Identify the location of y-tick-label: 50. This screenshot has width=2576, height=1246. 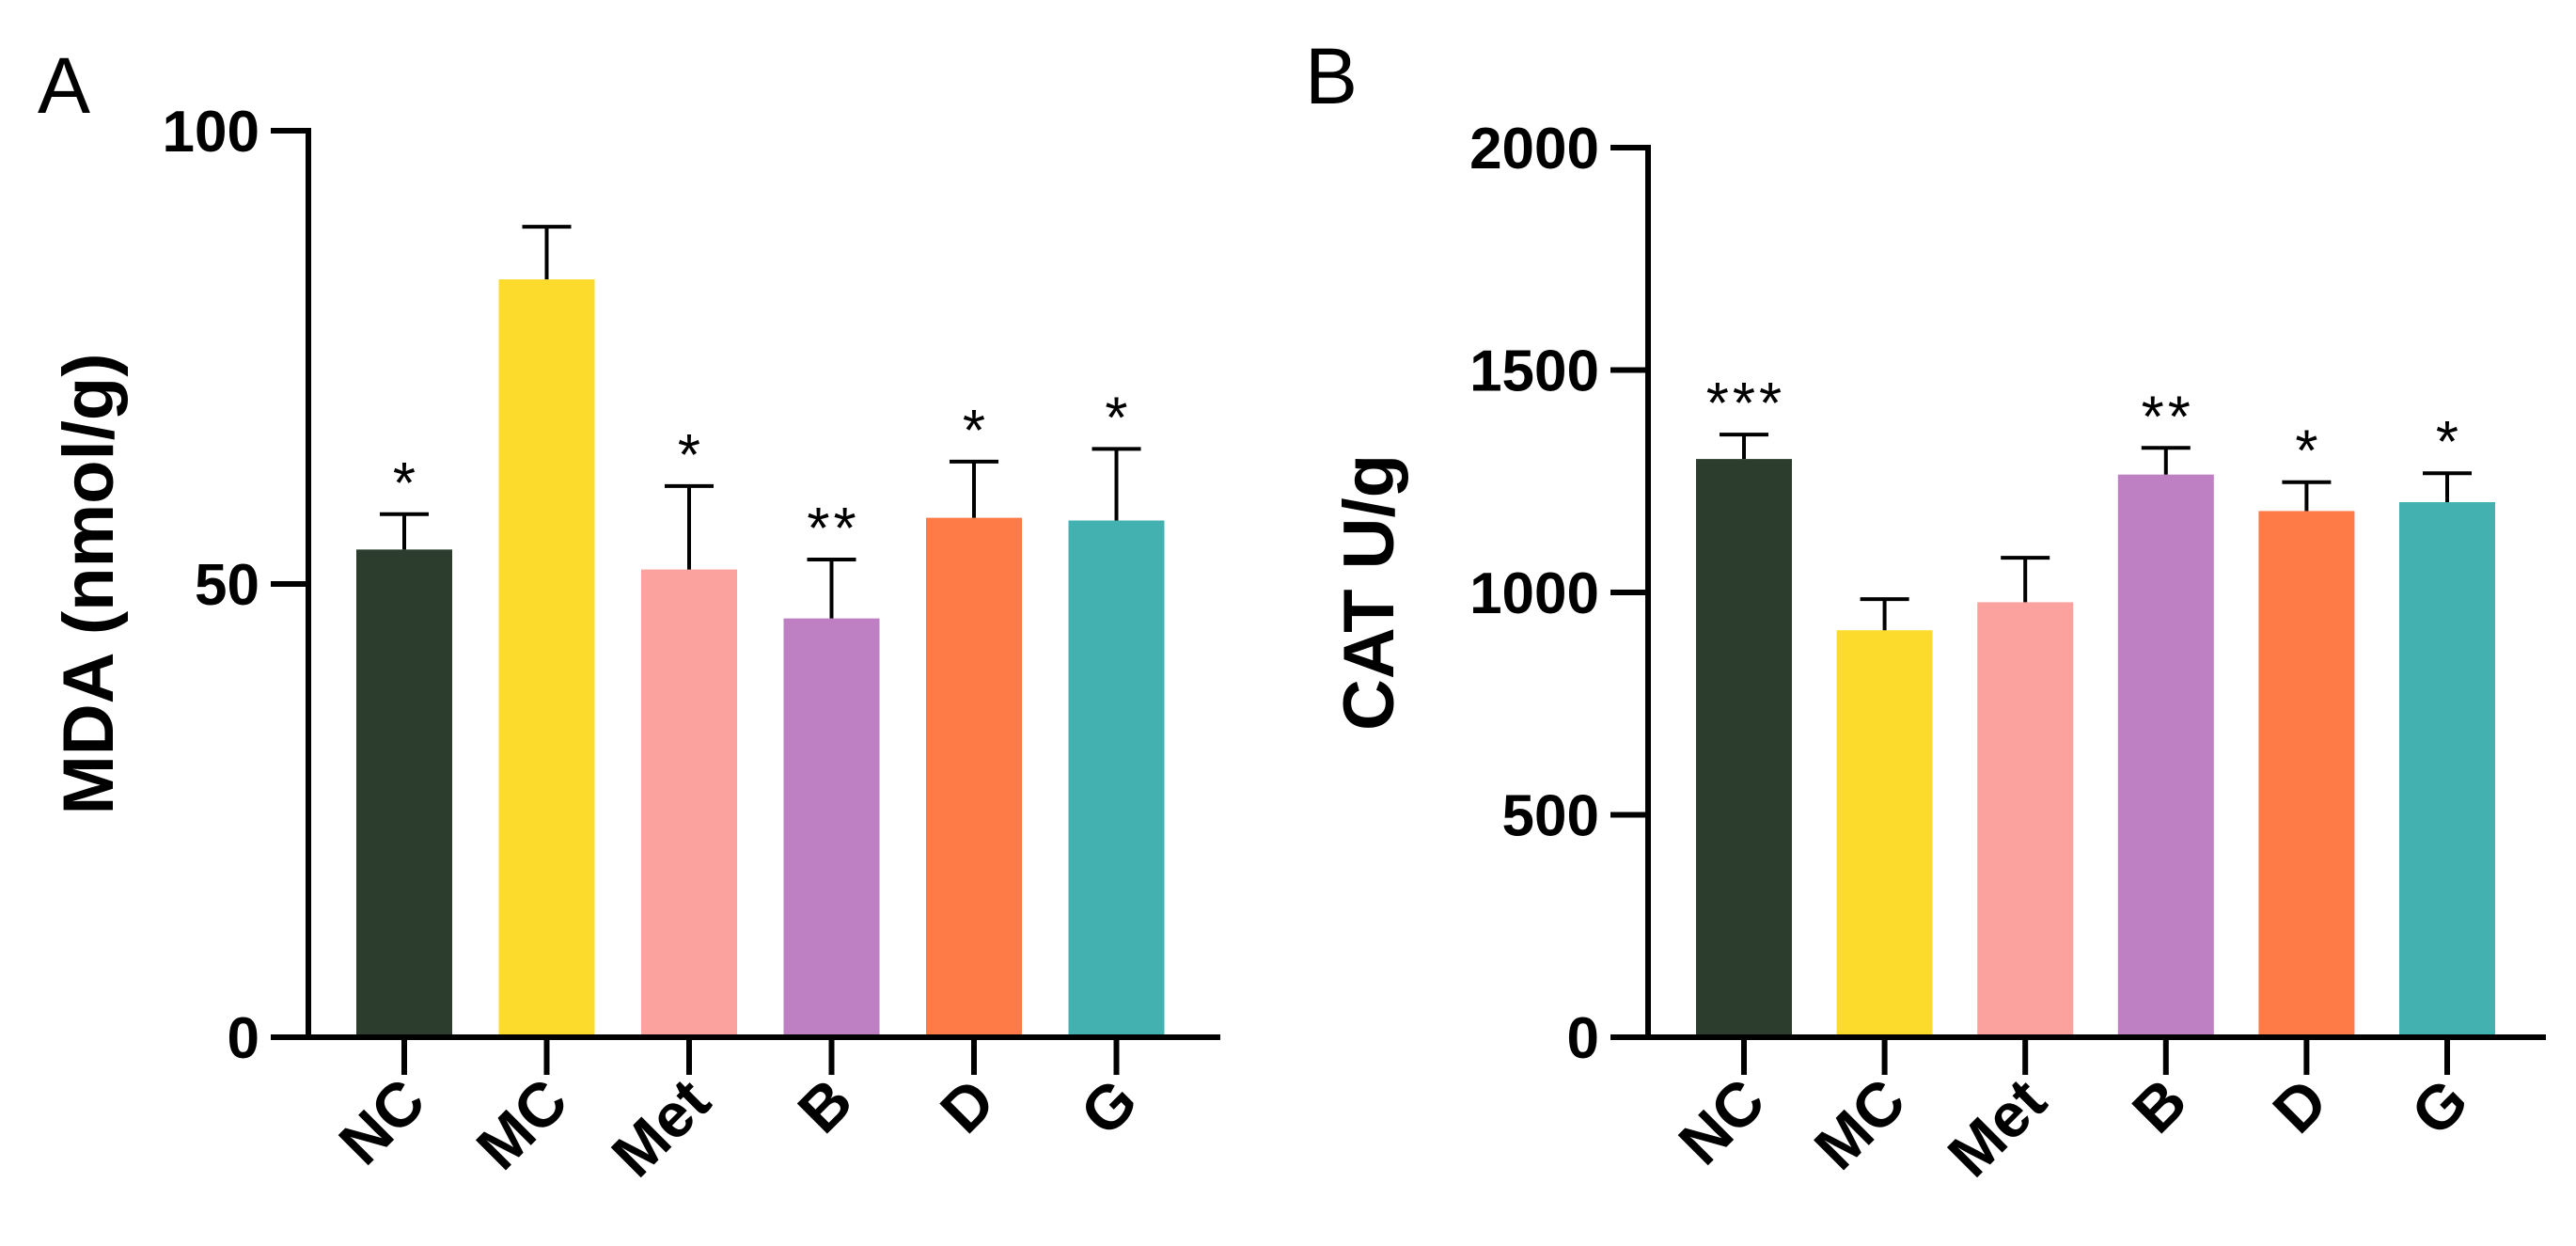
(227, 585).